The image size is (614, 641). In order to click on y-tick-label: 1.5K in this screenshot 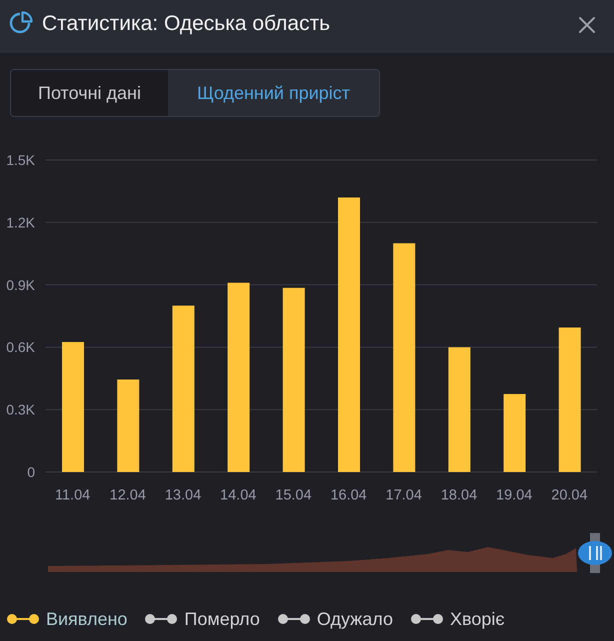, I will do `click(21, 160)`.